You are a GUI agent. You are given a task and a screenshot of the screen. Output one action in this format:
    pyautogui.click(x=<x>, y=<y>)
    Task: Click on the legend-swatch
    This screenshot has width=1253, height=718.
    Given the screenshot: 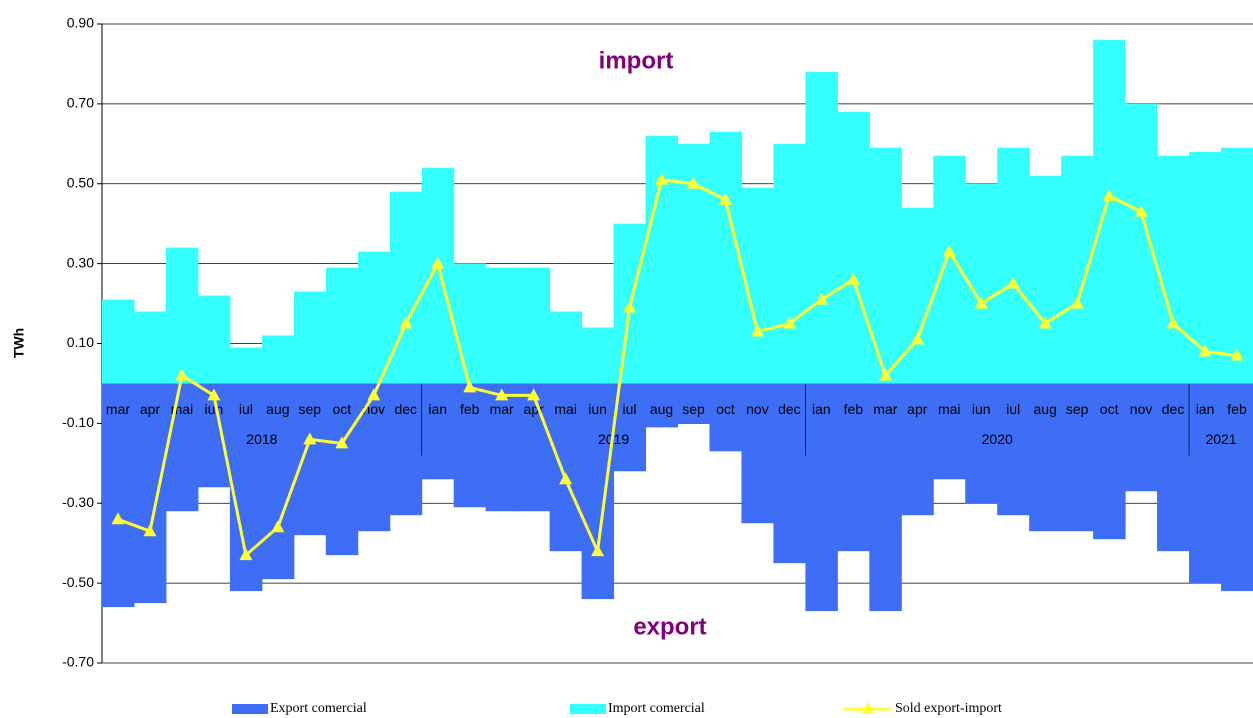 What is the action you would take?
    pyautogui.click(x=250, y=709)
    